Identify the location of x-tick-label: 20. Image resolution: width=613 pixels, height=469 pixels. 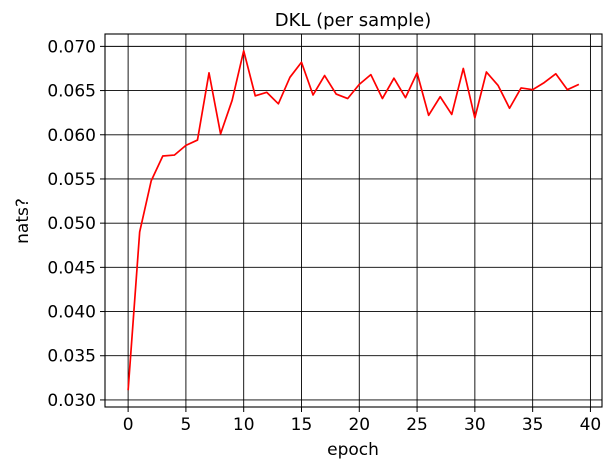
(359, 425).